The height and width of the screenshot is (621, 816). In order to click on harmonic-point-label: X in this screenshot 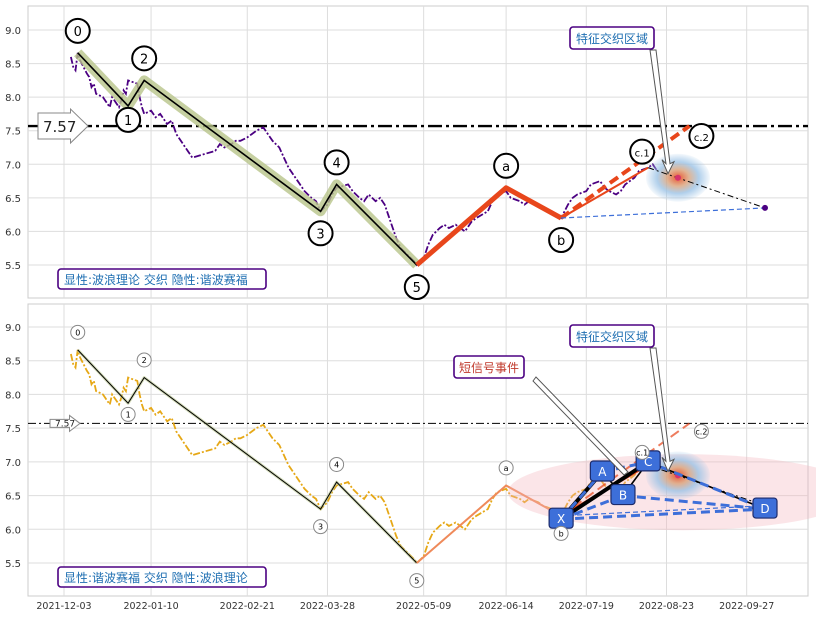, I will do `click(561, 519)`.